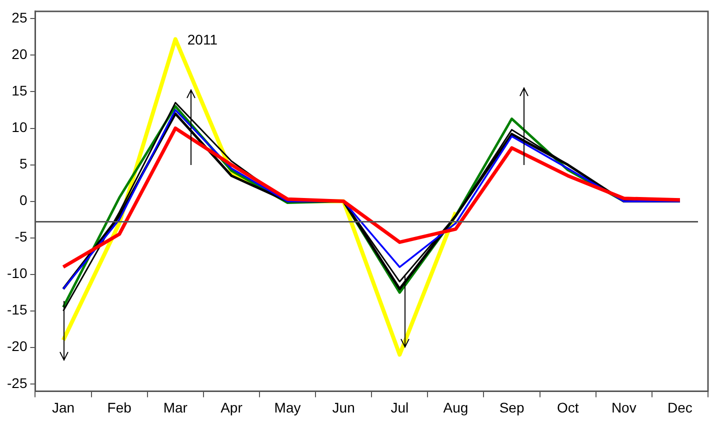 This screenshot has width=722, height=434. What do you see at coordinates (119, 407) in the screenshot?
I see `x-tick-label: Feb` at bounding box center [119, 407].